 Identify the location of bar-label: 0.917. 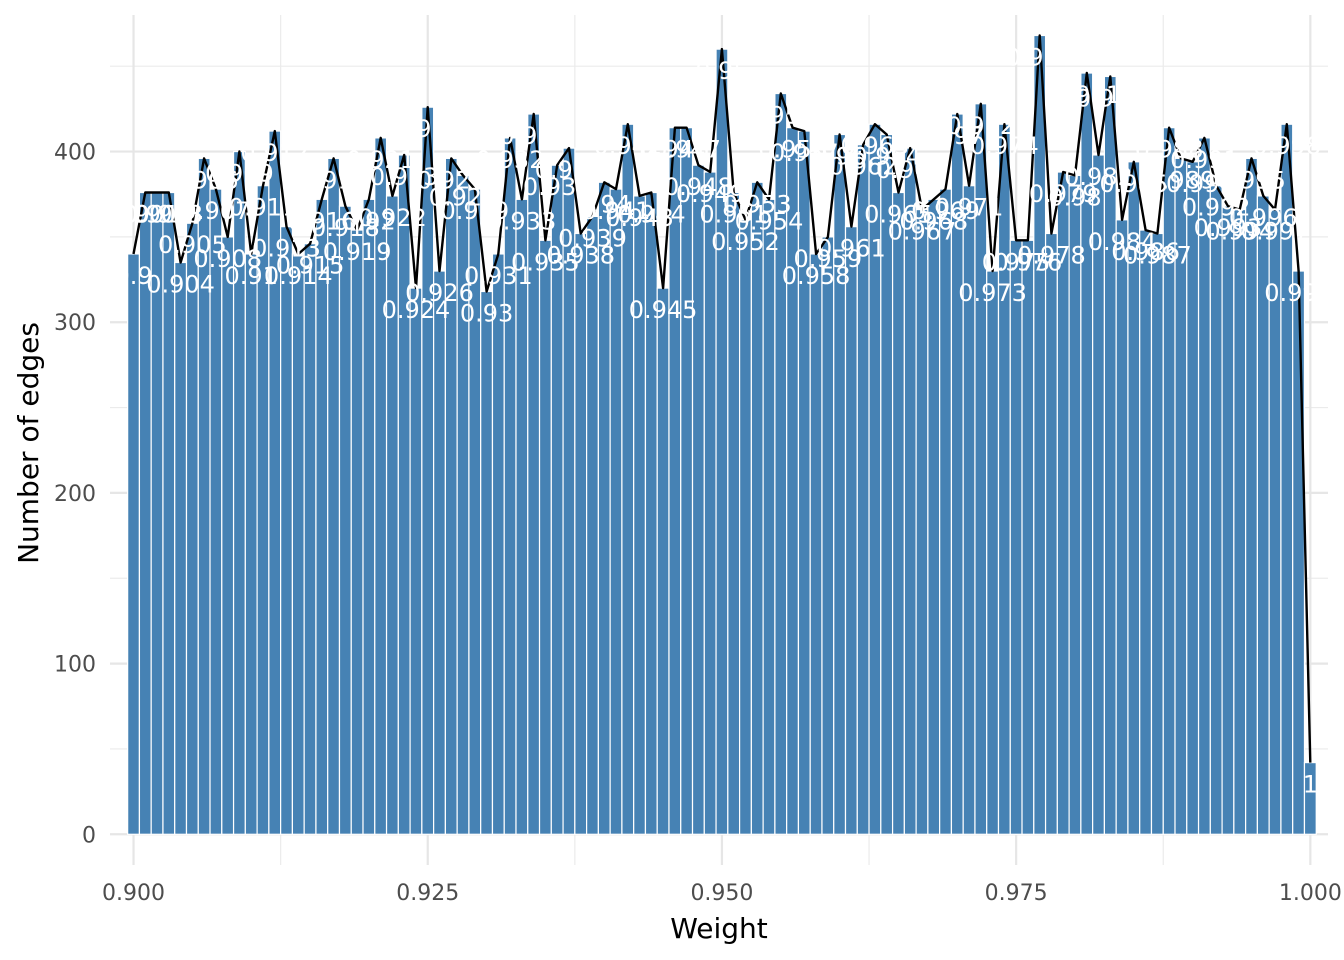
(333, 180).